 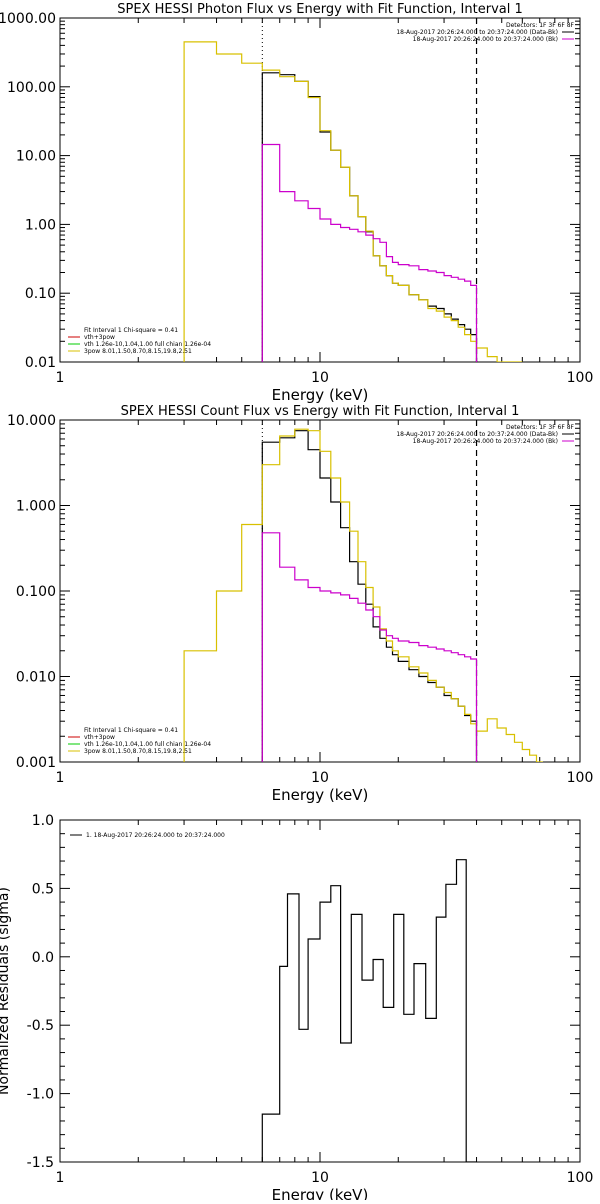 What do you see at coordinates (36, 678) in the screenshot?
I see `y-tick-label: 0.010` at bounding box center [36, 678].